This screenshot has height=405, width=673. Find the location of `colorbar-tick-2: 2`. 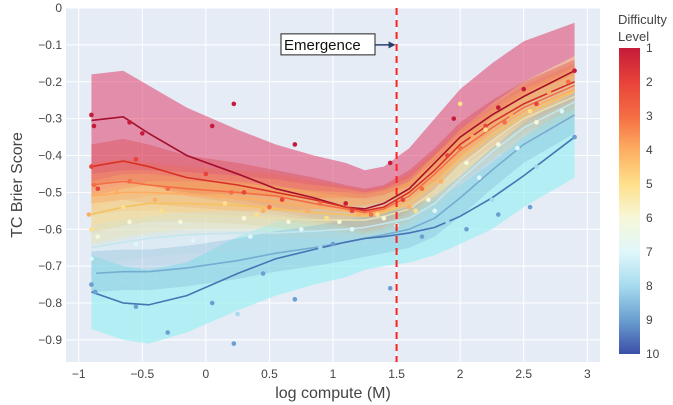

colorbar-tick-2: 2 is located at coordinates (649, 82).